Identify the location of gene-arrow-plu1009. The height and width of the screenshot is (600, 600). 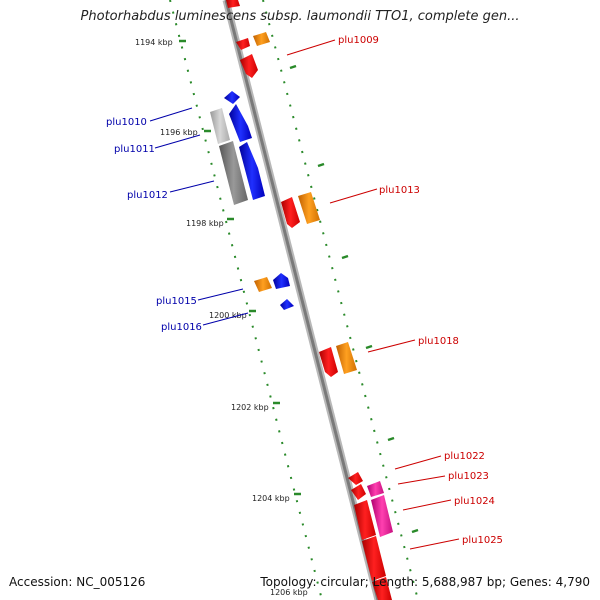
(249, 66).